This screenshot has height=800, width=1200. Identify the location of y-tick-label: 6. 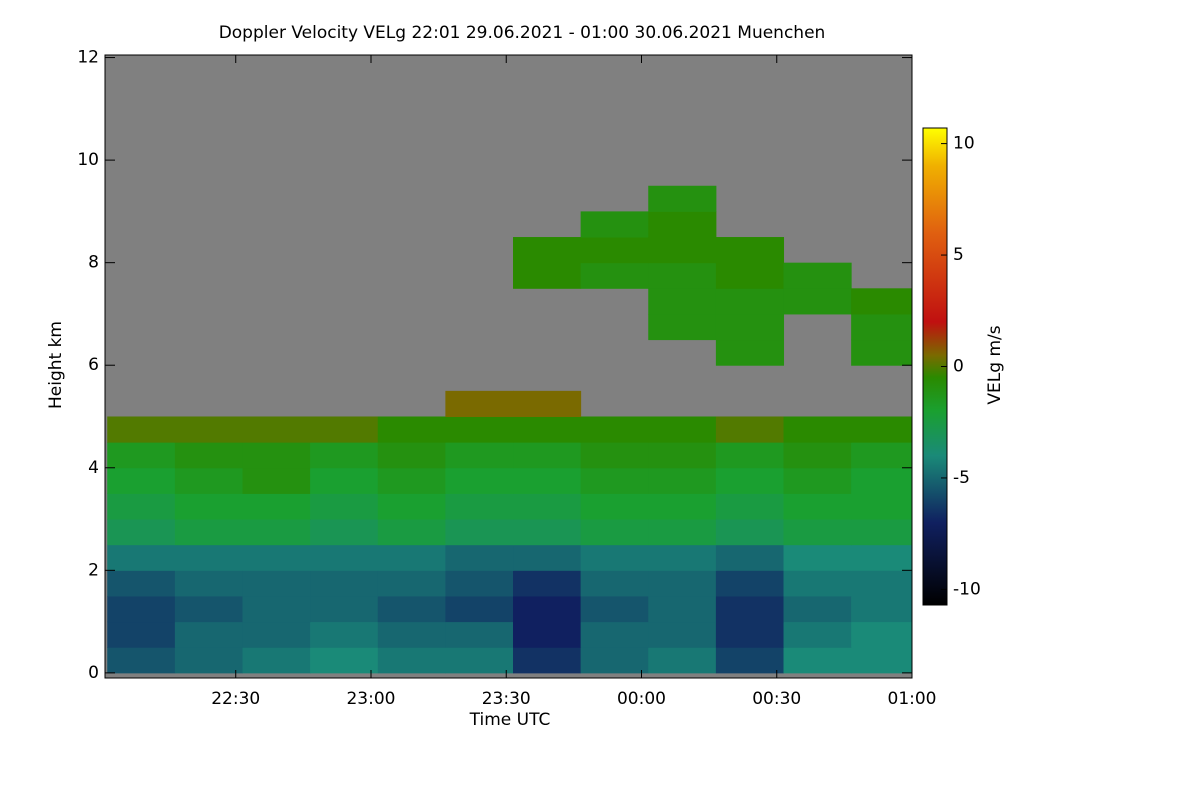
(93, 365).